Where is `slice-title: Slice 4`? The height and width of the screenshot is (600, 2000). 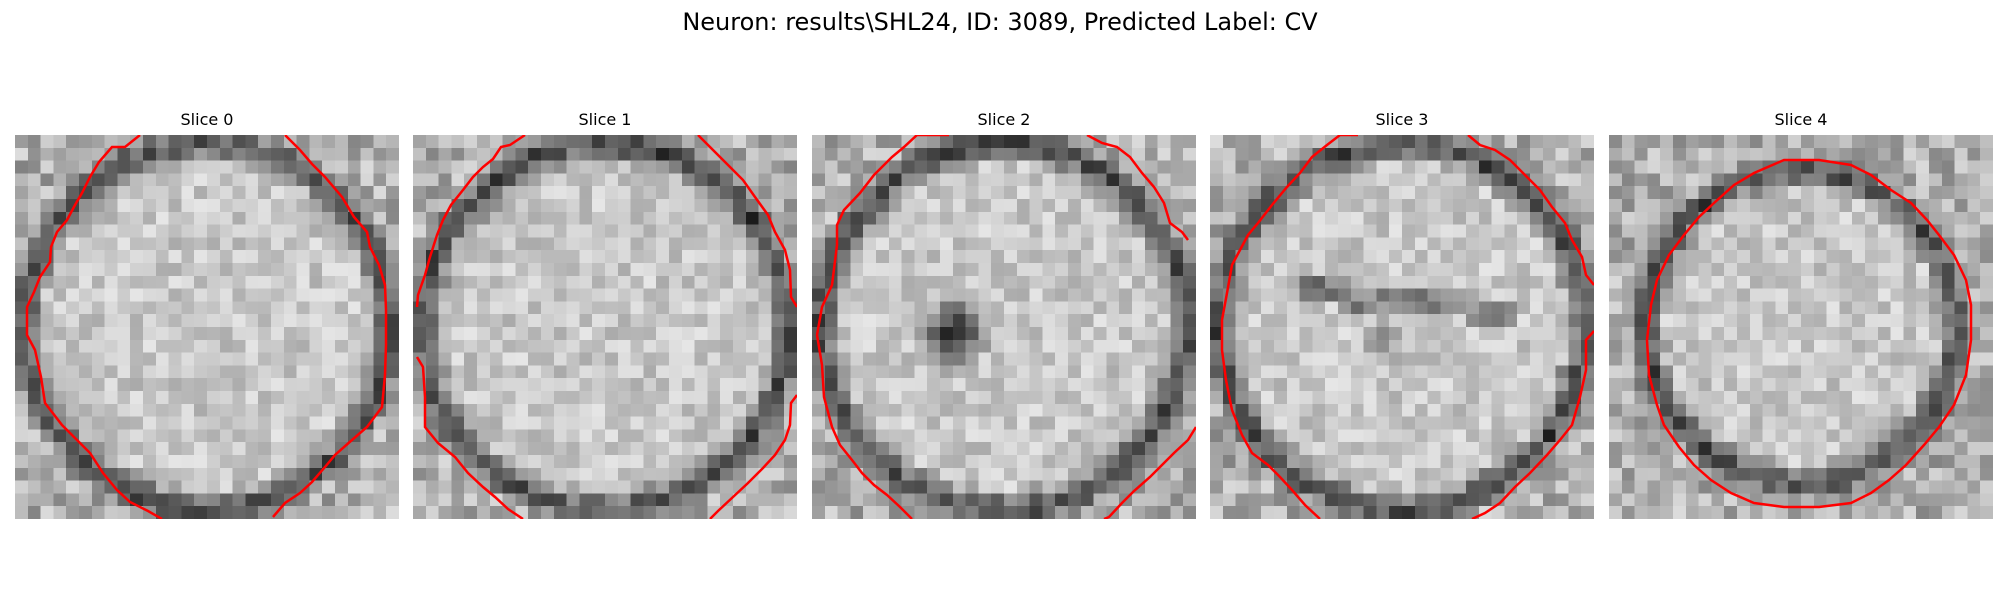
slice-title: Slice 4 is located at coordinates (1801, 119).